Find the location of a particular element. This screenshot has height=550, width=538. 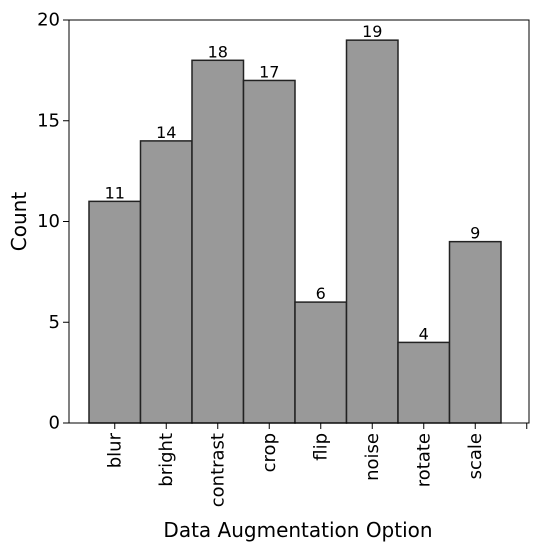

data-label-flip: 6 is located at coordinates (321, 293).